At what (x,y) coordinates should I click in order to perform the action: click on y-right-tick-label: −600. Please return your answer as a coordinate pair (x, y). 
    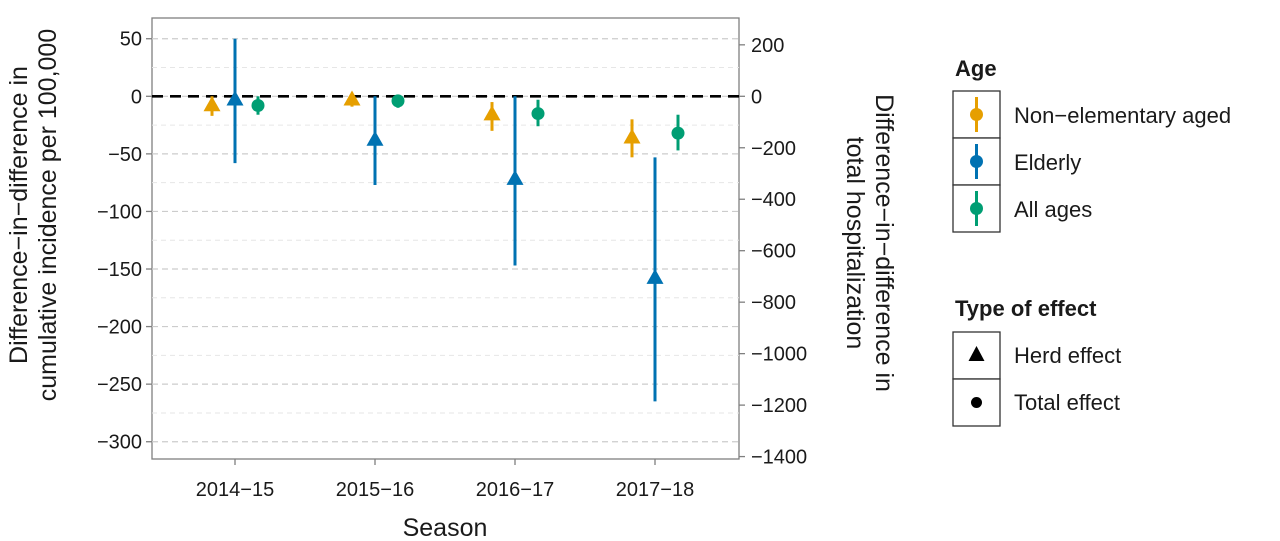
    Looking at the image, I should click on (773, 252).